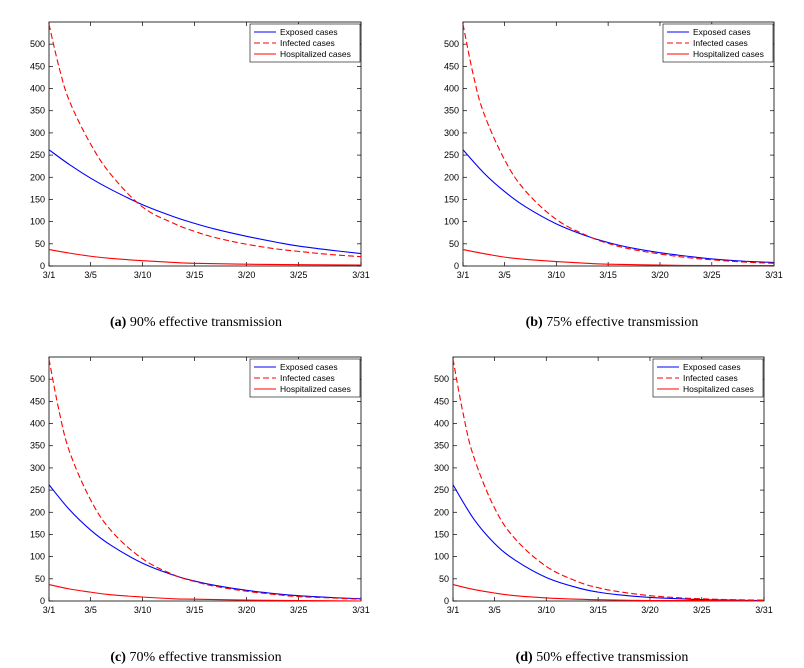 This screenshot has height=668, width=804. Describe the element at coordinates (524, 657) in the screenshot. I see `caption-letter: (d)` at that location.